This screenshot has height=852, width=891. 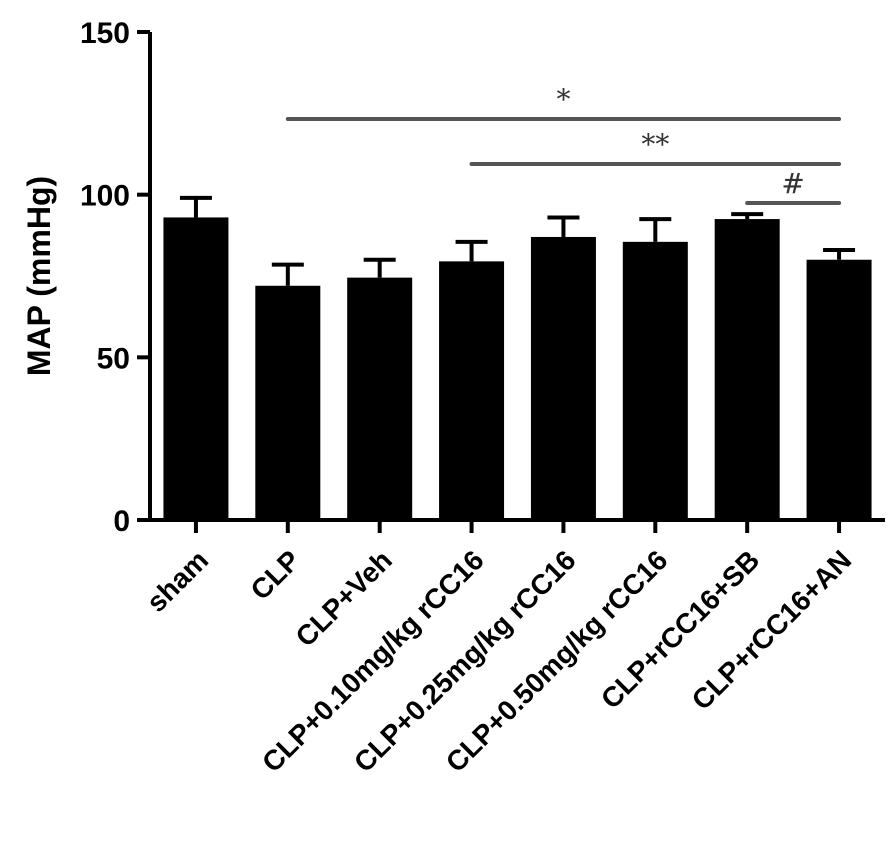 What do you see at coordinates (517, 240) in the screenshot?
I see `error-bars-layer` at bounding box center [517, 240].